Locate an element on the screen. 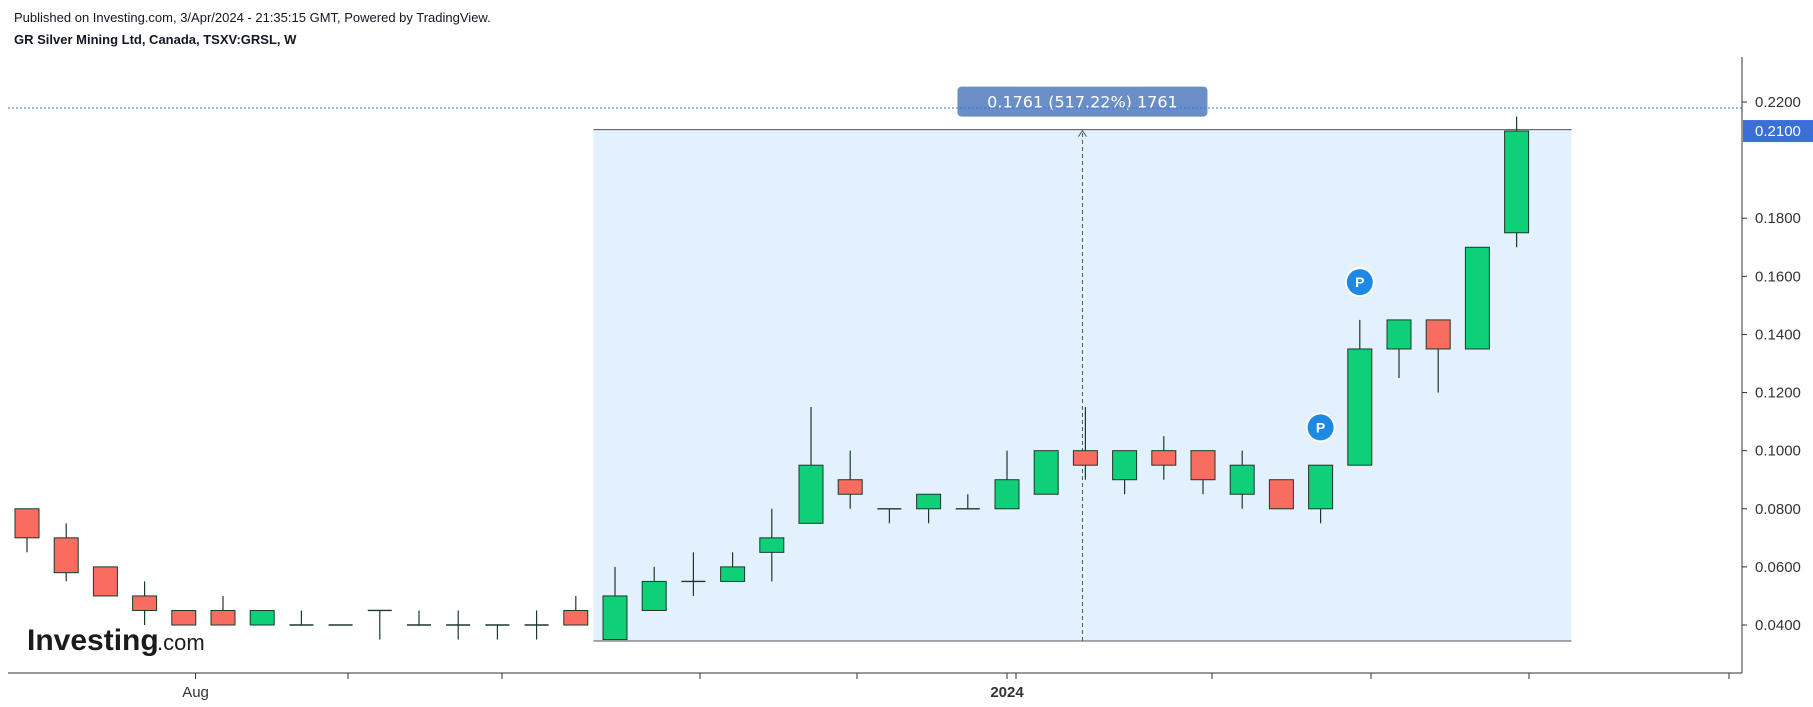 This screenshot has width=1813, height=707. last-price-tag is located at coordinates (1778, 131).